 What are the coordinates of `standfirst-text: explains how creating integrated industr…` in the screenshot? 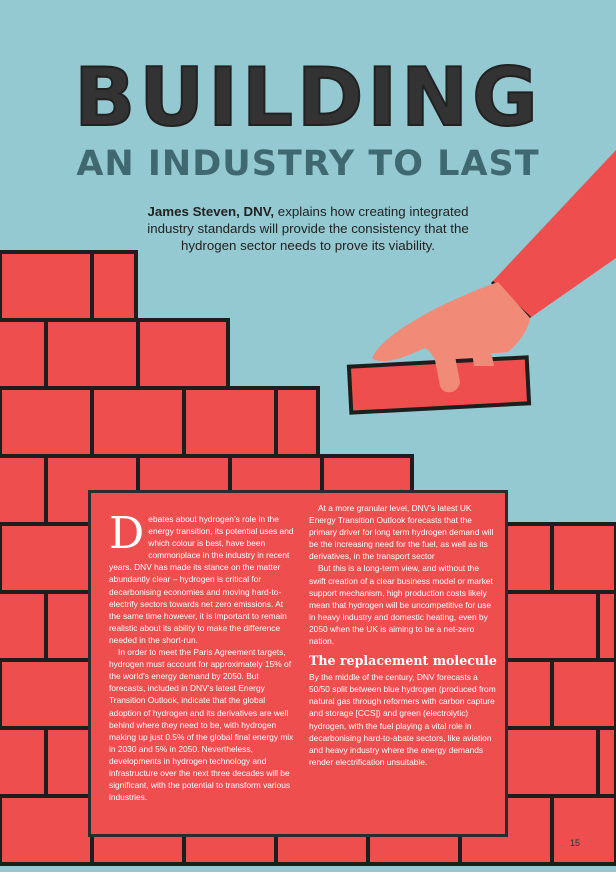 It's located at (308, 228).